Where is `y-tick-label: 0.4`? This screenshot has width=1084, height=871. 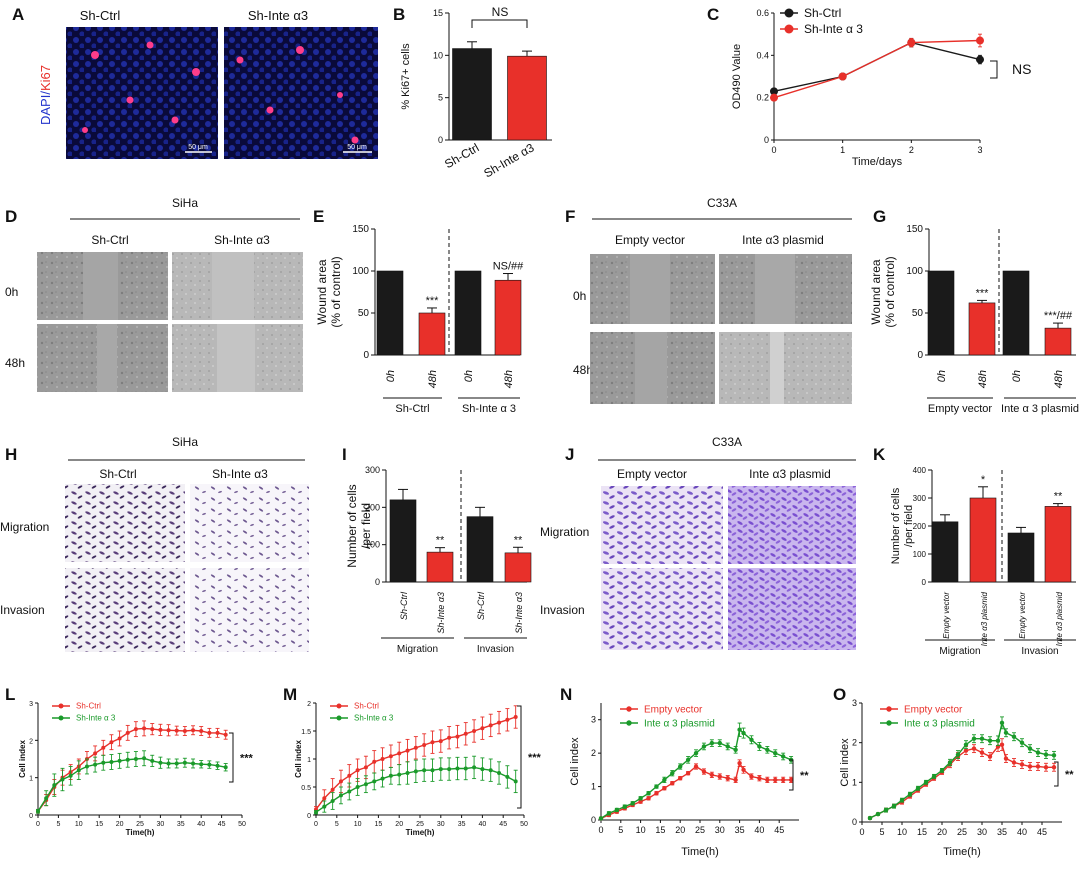
y-tick-label: 0.4 is located at coordinates (762, 55).